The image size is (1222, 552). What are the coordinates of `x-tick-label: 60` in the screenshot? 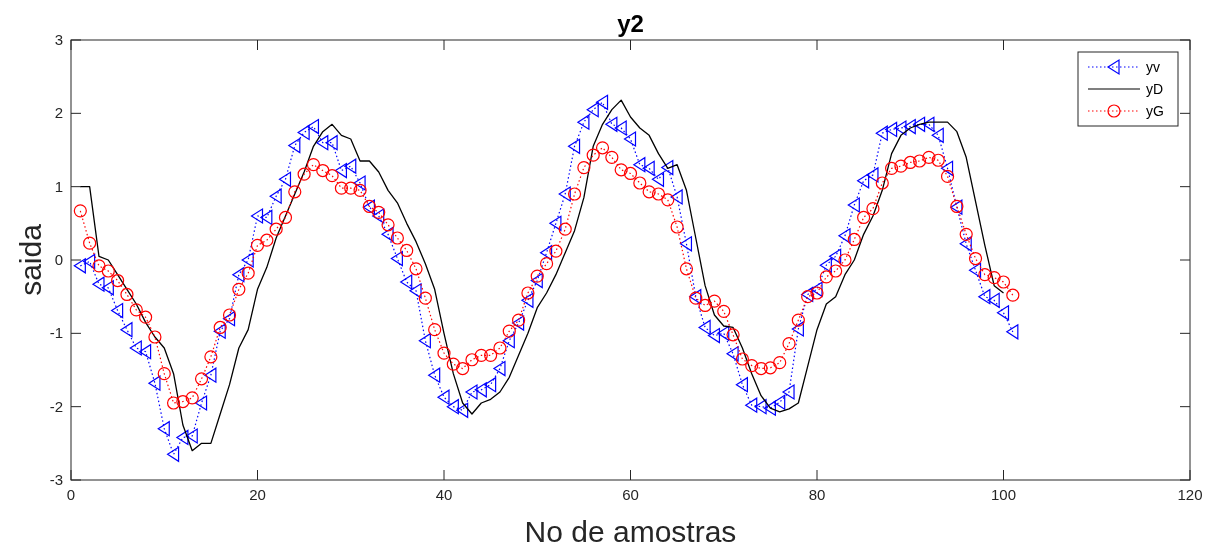 It's located at (630, 494).